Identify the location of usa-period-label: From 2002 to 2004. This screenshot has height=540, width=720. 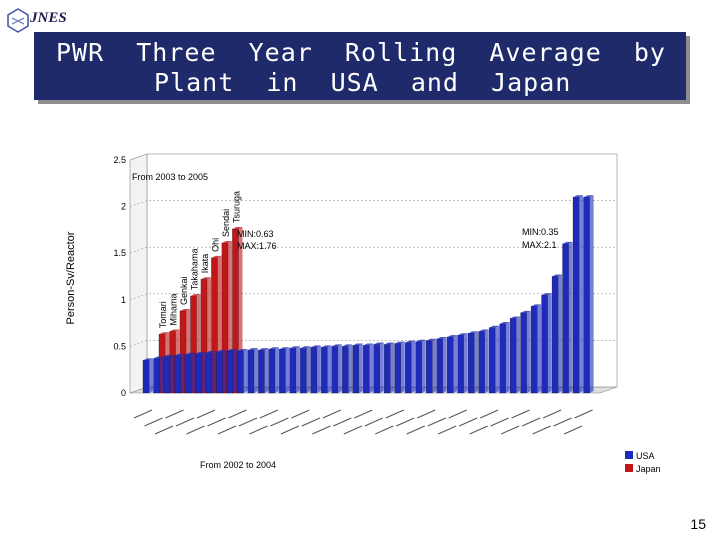
(238, 465).